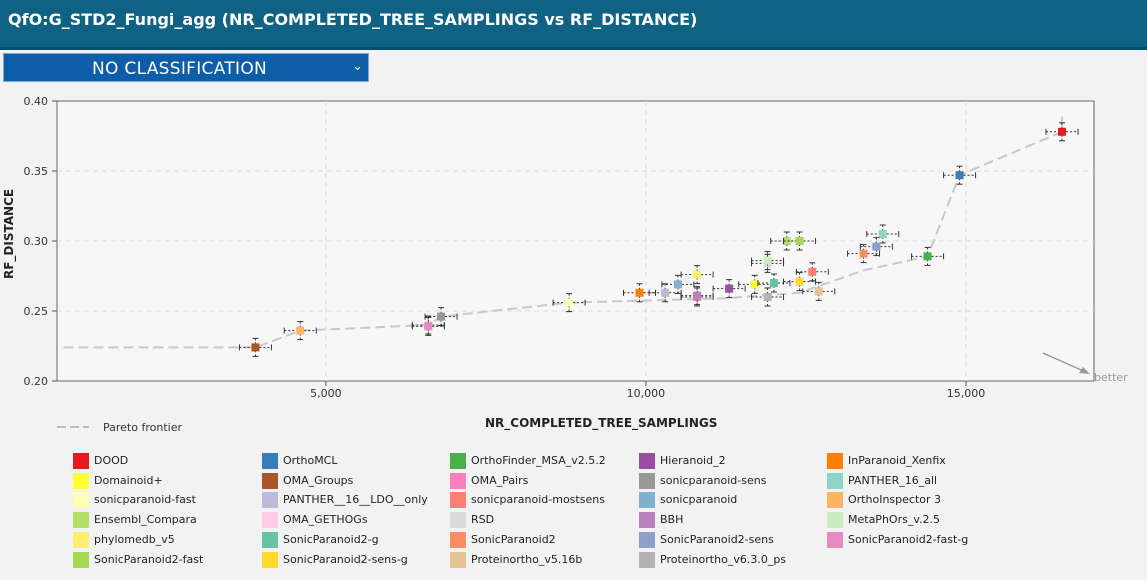 Image resolution: width=1147 pixels, height=580 pixels. What do you see at coordinates (326, 393) in the screenshot?
I see `x-tick-label: 5,000` at bounding box center [326, 393].